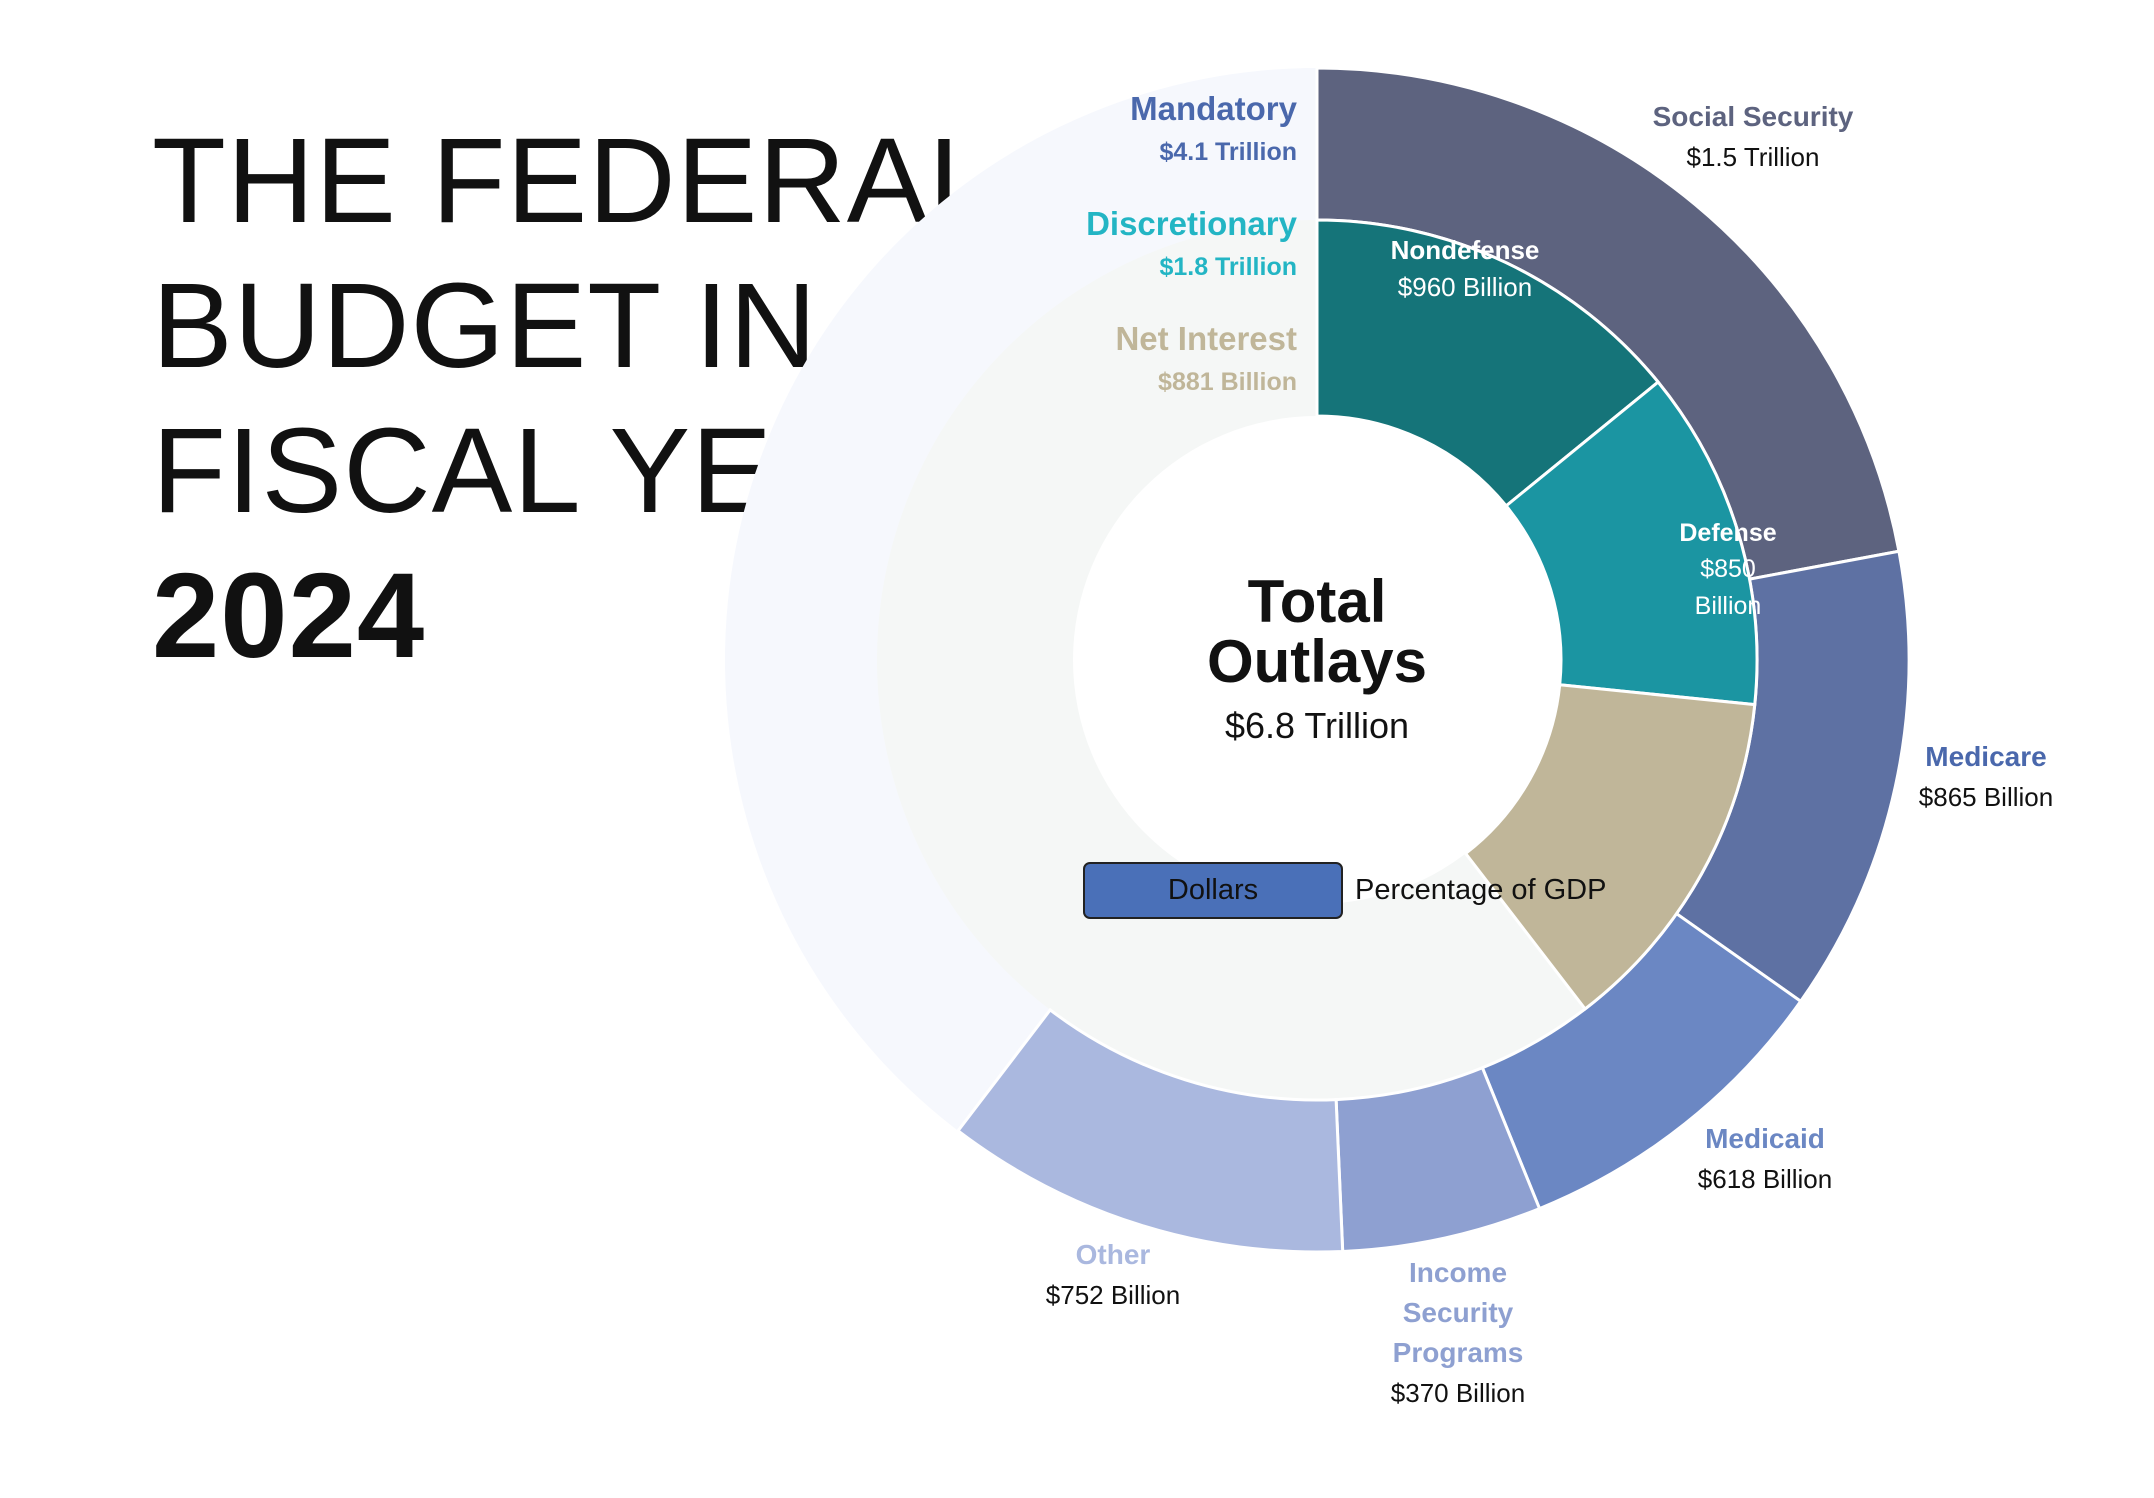 This screenshot has width=2154, height=1498. I want to click on group-value-mandatory: $4.1 Trillion, so click(1228, 152).